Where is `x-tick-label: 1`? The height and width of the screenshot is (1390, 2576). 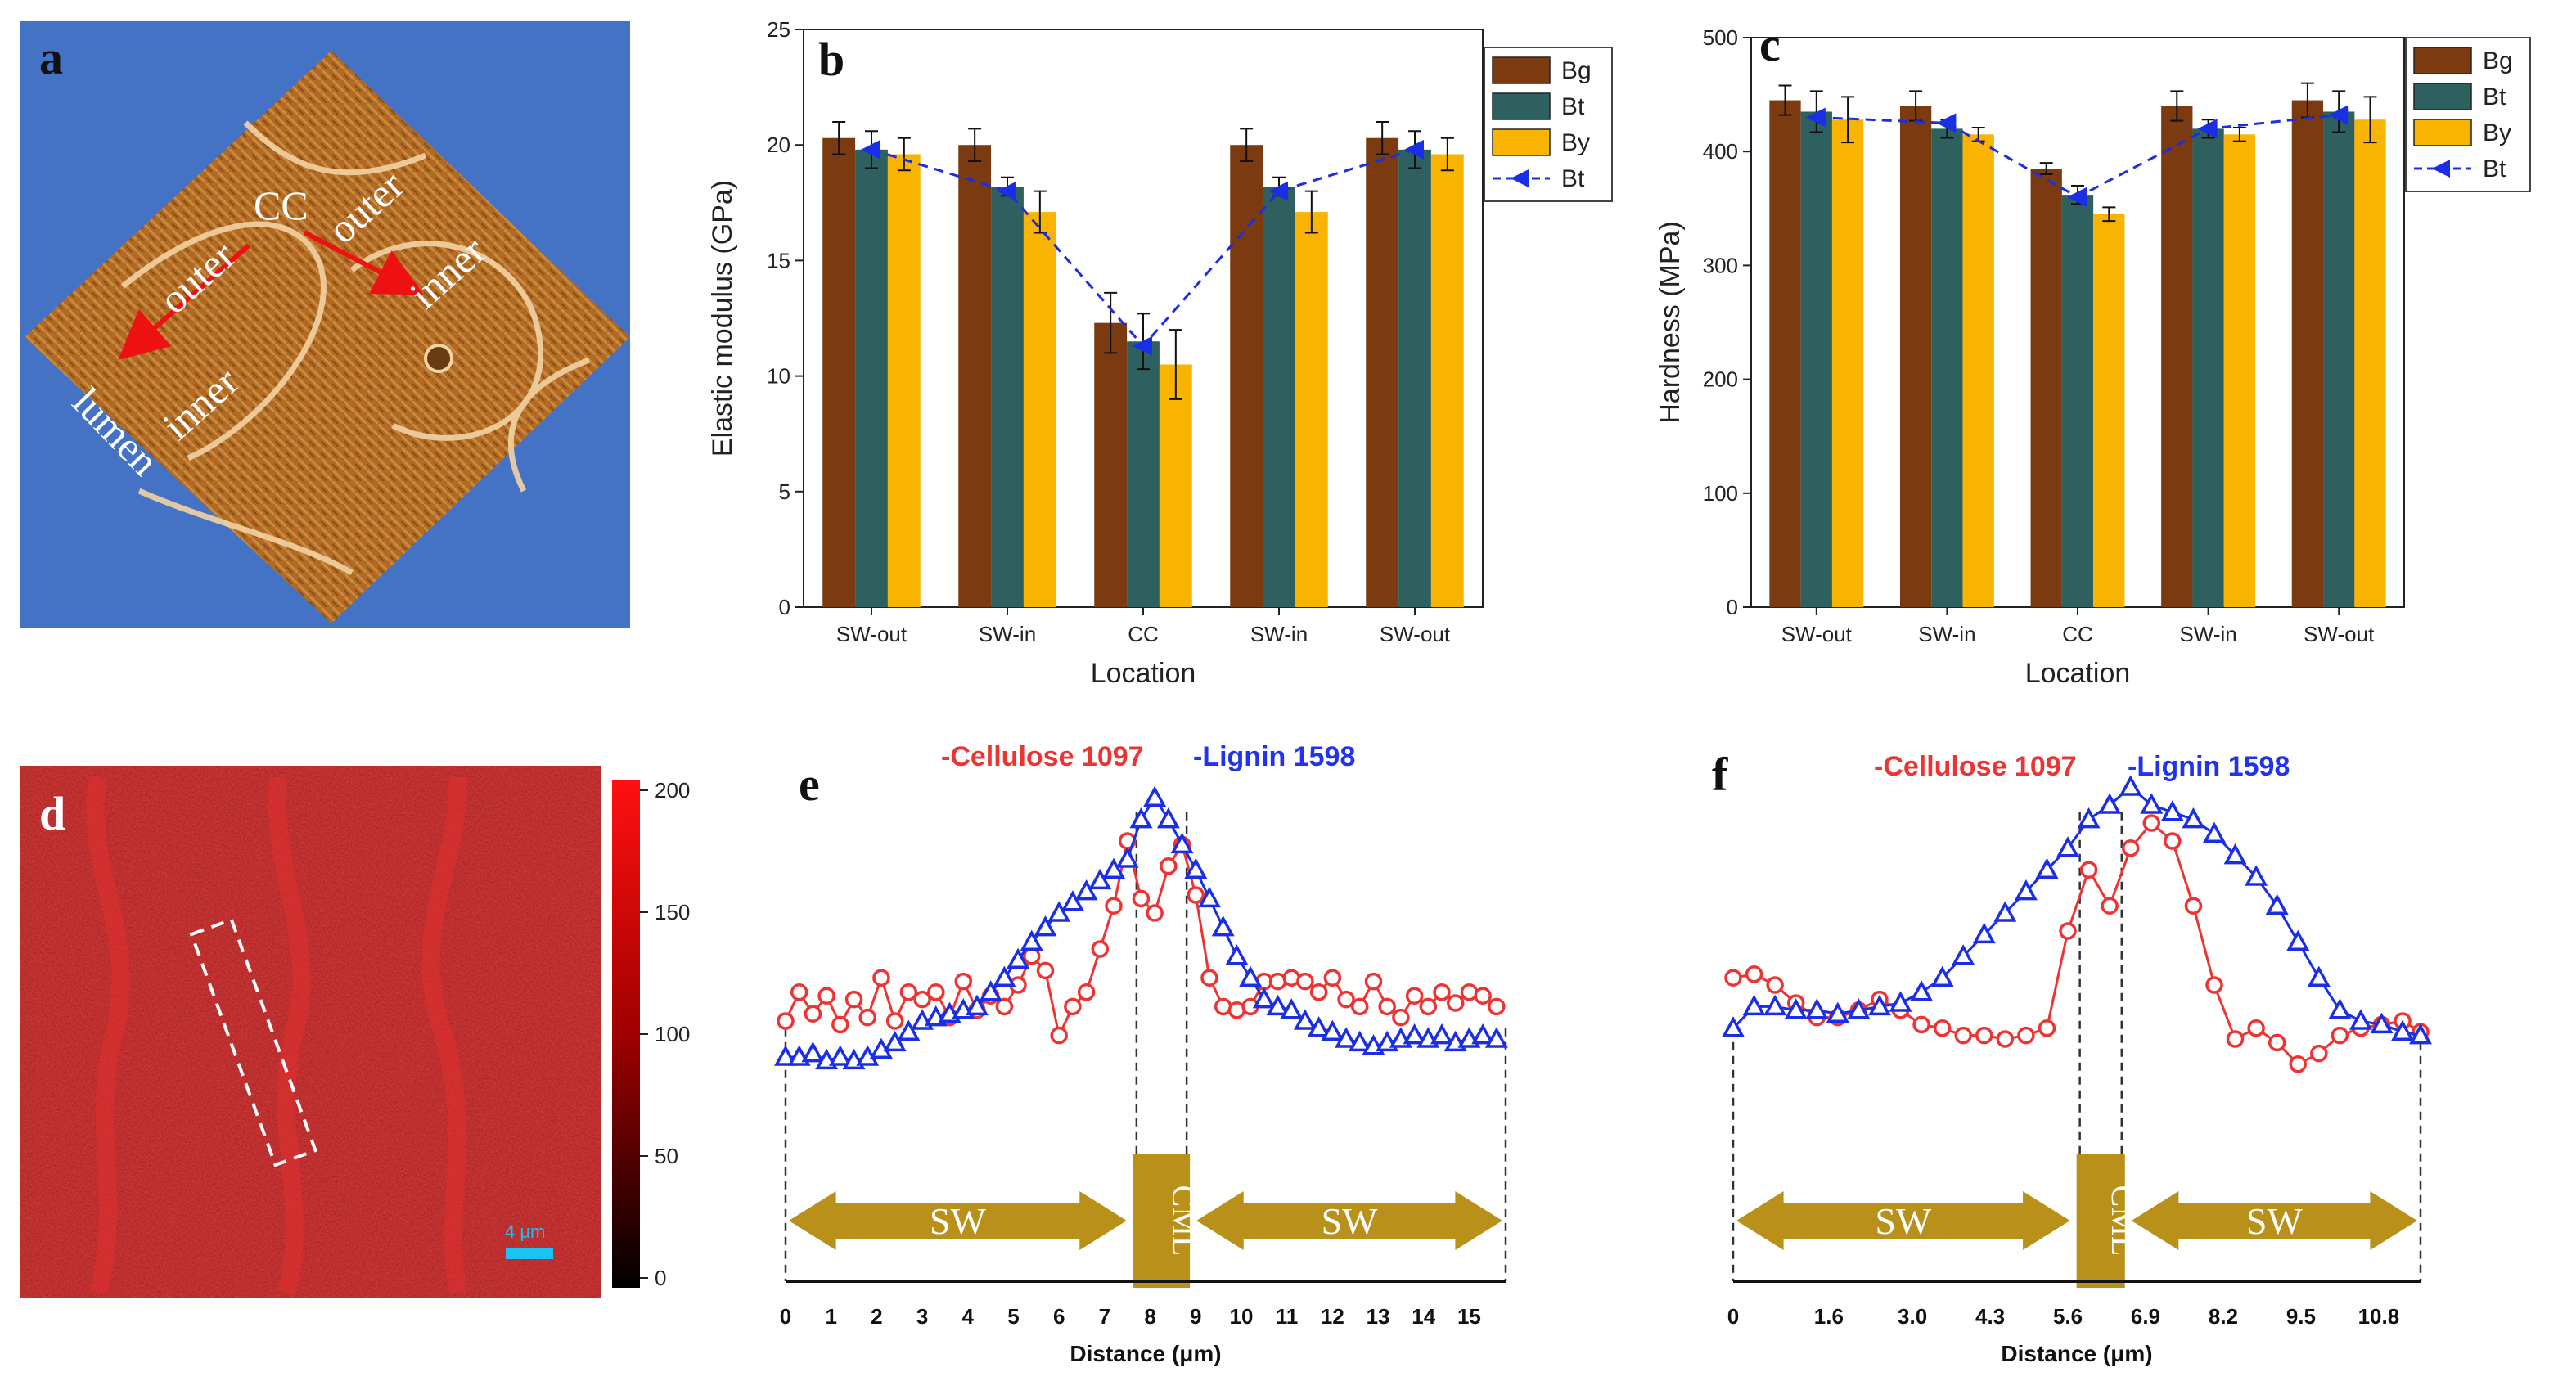
x-tick-label: 1 is located at coordinates (830, 1316).